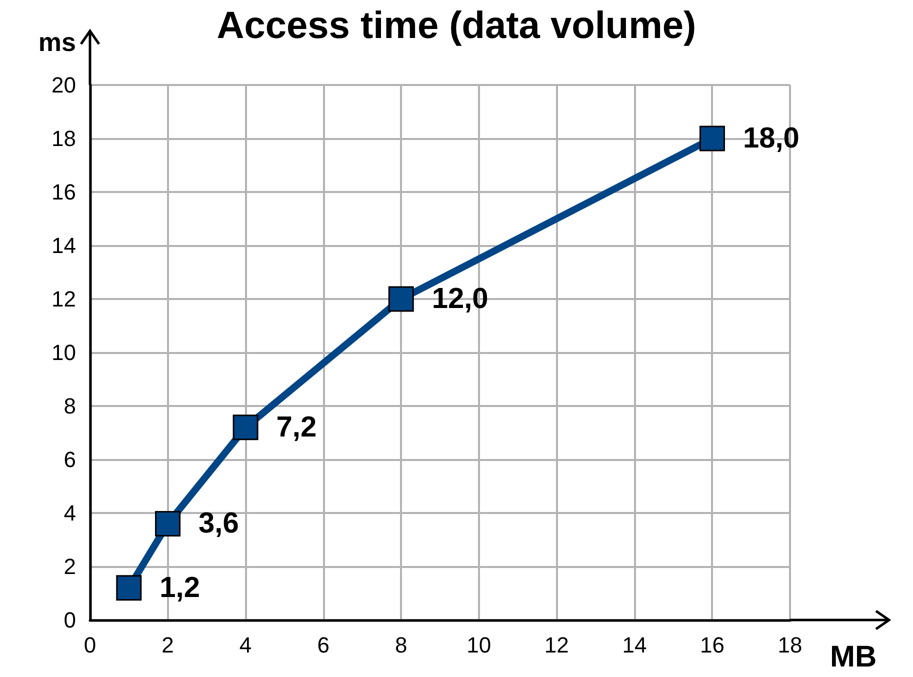  I want to click on y-tick-label: 14, so click(64, 245).